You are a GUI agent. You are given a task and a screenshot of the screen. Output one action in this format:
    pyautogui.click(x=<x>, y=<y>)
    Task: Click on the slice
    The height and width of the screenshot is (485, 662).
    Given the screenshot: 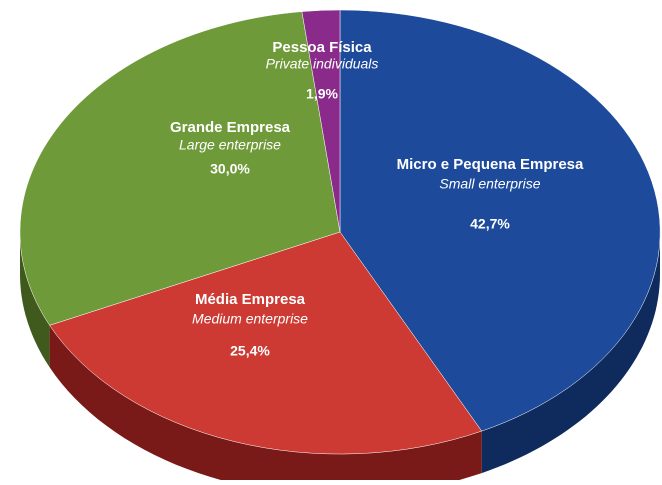 What is the action you would take?
    pyautogui.click(x=321, y=121)
    